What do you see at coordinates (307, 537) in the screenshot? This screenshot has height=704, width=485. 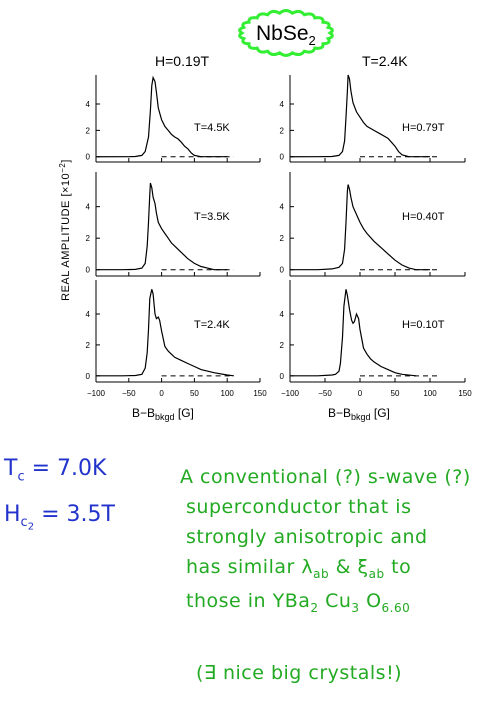 I see `note-line-3: strongly anisotropic and` at bounding box center [307, 537].